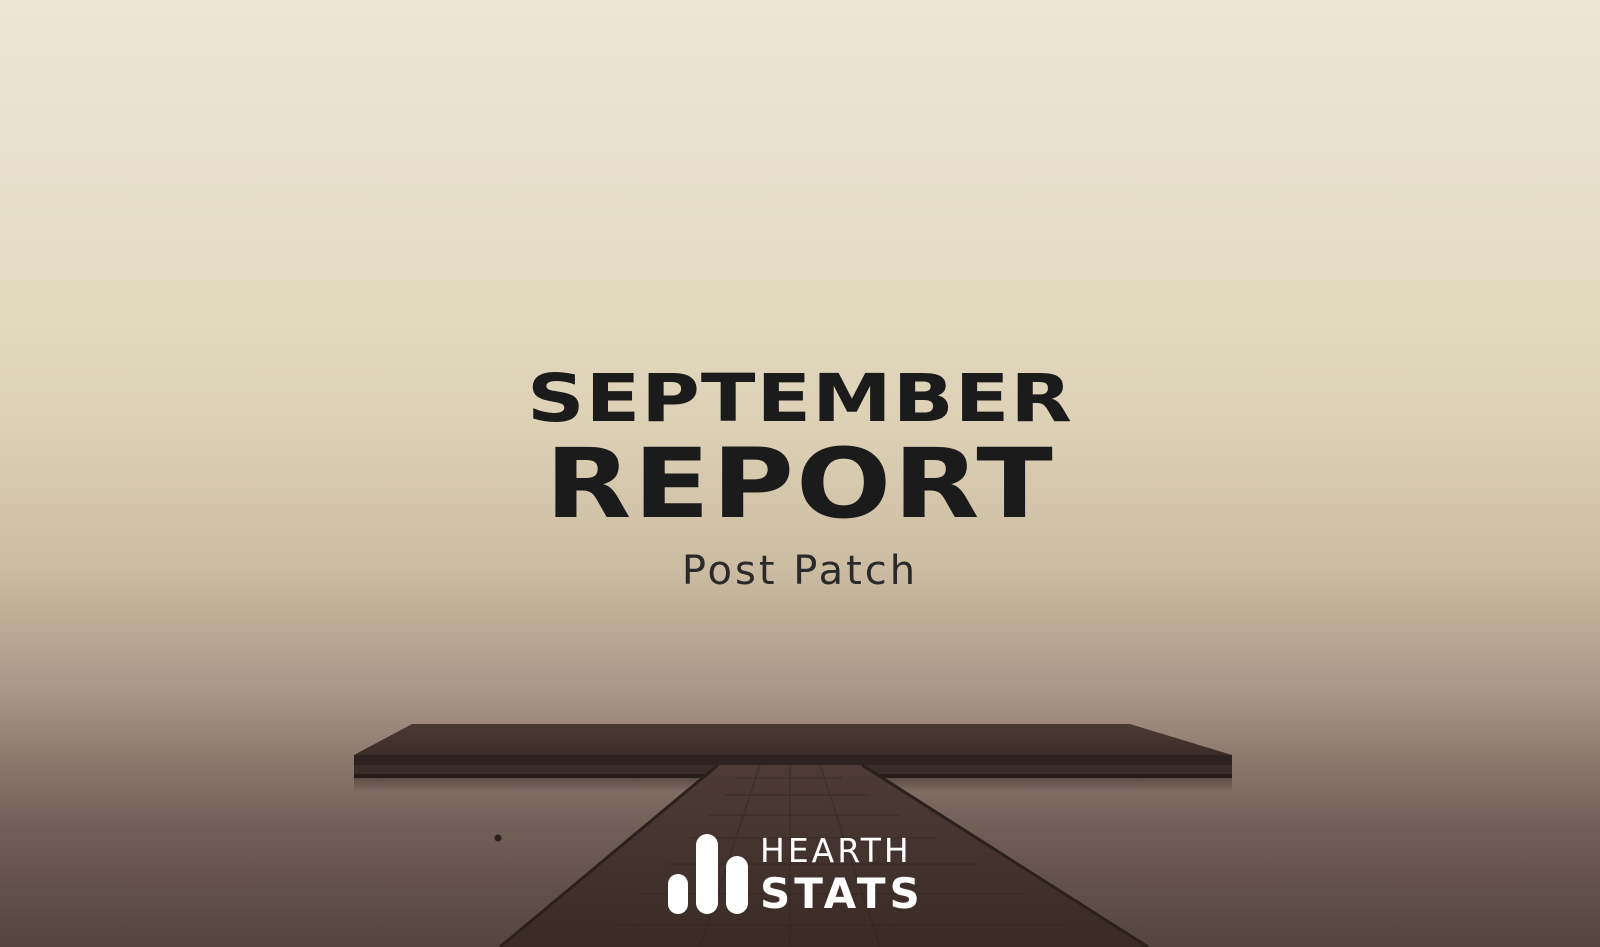  Describe the element at coordinates (800, 571) in the screenshot. I see `subtitle: Post Patch` at that location.